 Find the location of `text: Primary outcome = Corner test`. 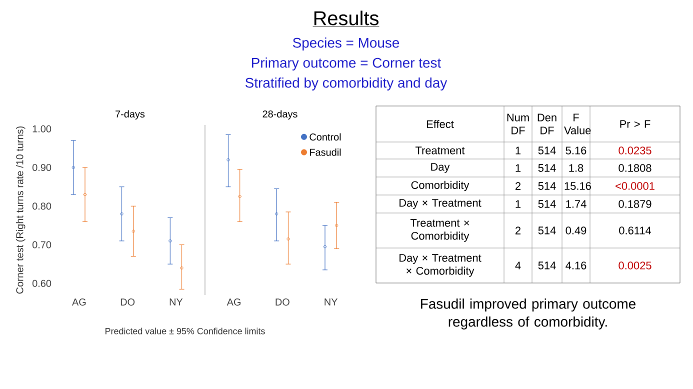

text: Primary outcome = Corner test is located at coordinates (347, 63).